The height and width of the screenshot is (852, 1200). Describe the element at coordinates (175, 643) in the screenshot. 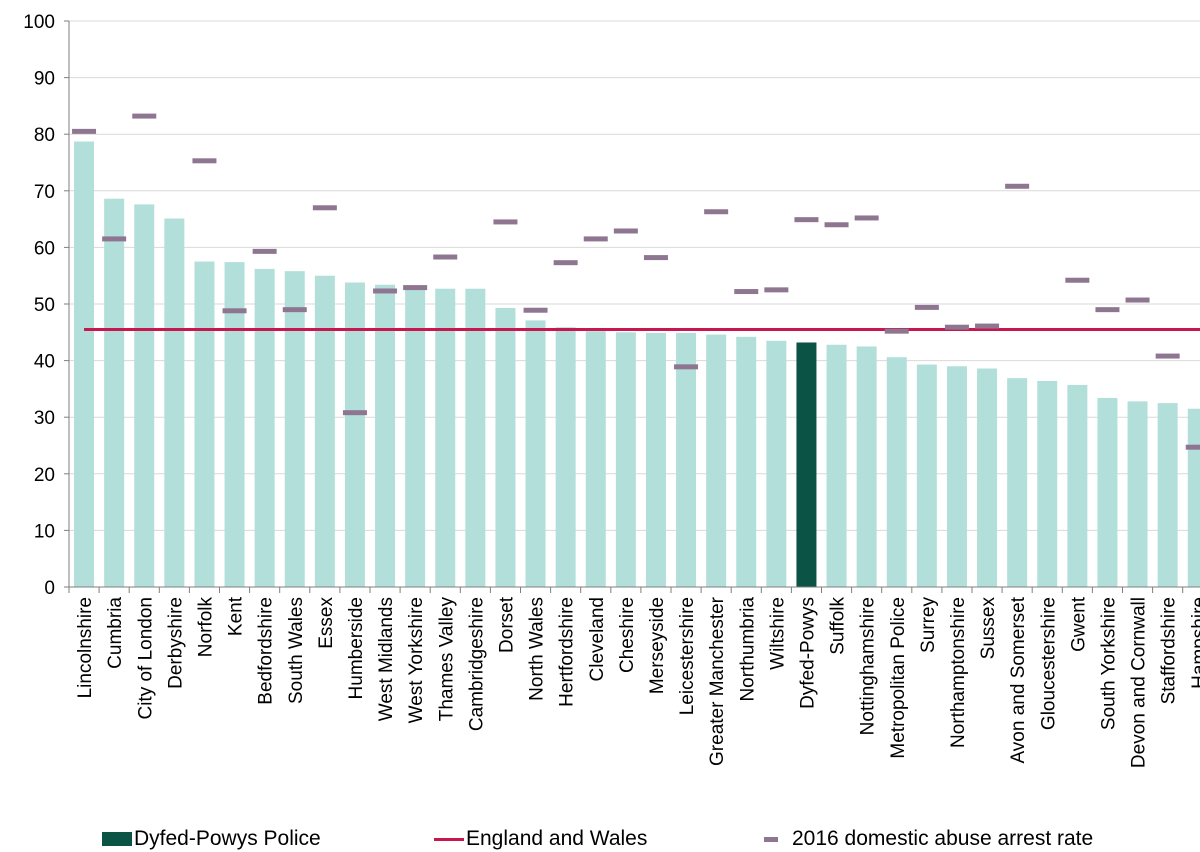

I see `x-tick-label-derbyshire: Derbyshire` at that location.